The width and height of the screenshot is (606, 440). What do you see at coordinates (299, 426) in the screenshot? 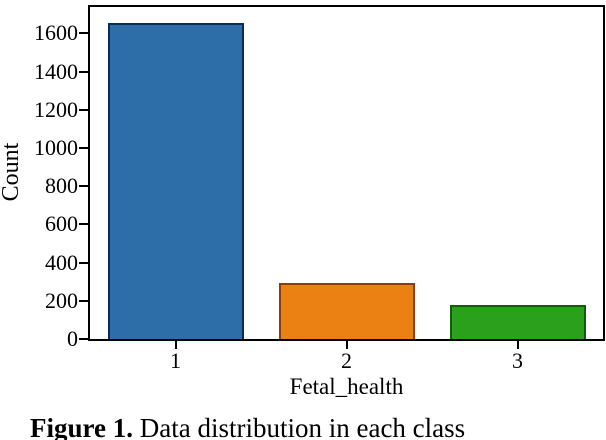
I see `caption-text: Data distribution in each class` at bounding box center [299, 426].